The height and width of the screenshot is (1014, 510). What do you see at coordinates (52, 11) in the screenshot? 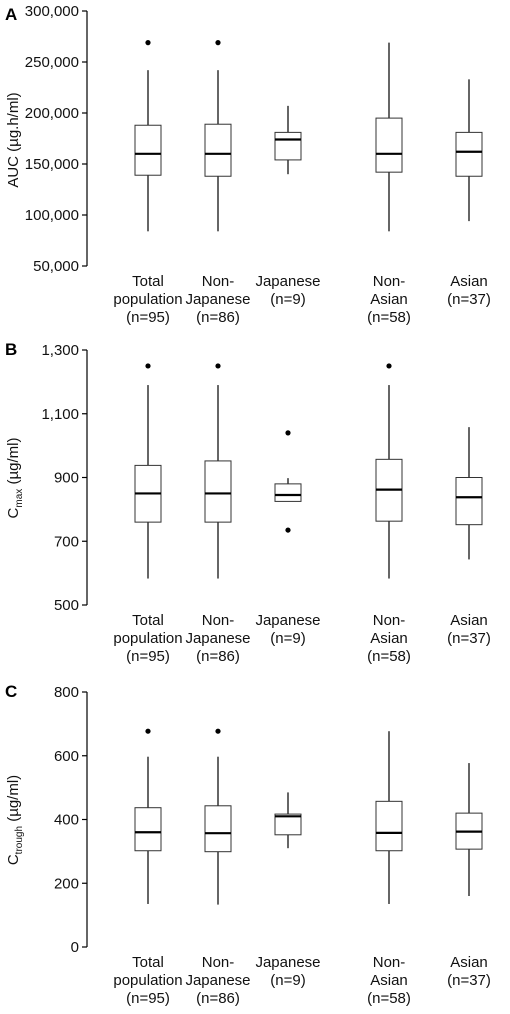
I see `y-tick-label: 300,000` at bounding box center [52, 11].